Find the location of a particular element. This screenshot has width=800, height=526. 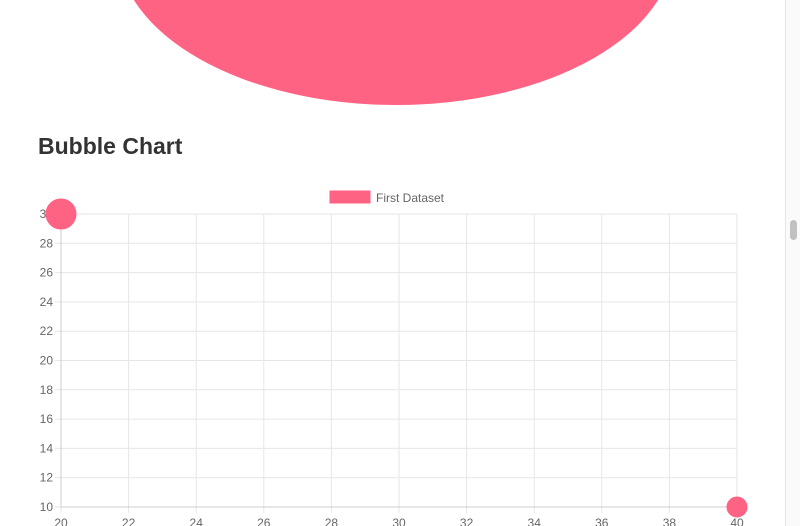

y-tick-label: 14 is located at coordinates (47, 448).